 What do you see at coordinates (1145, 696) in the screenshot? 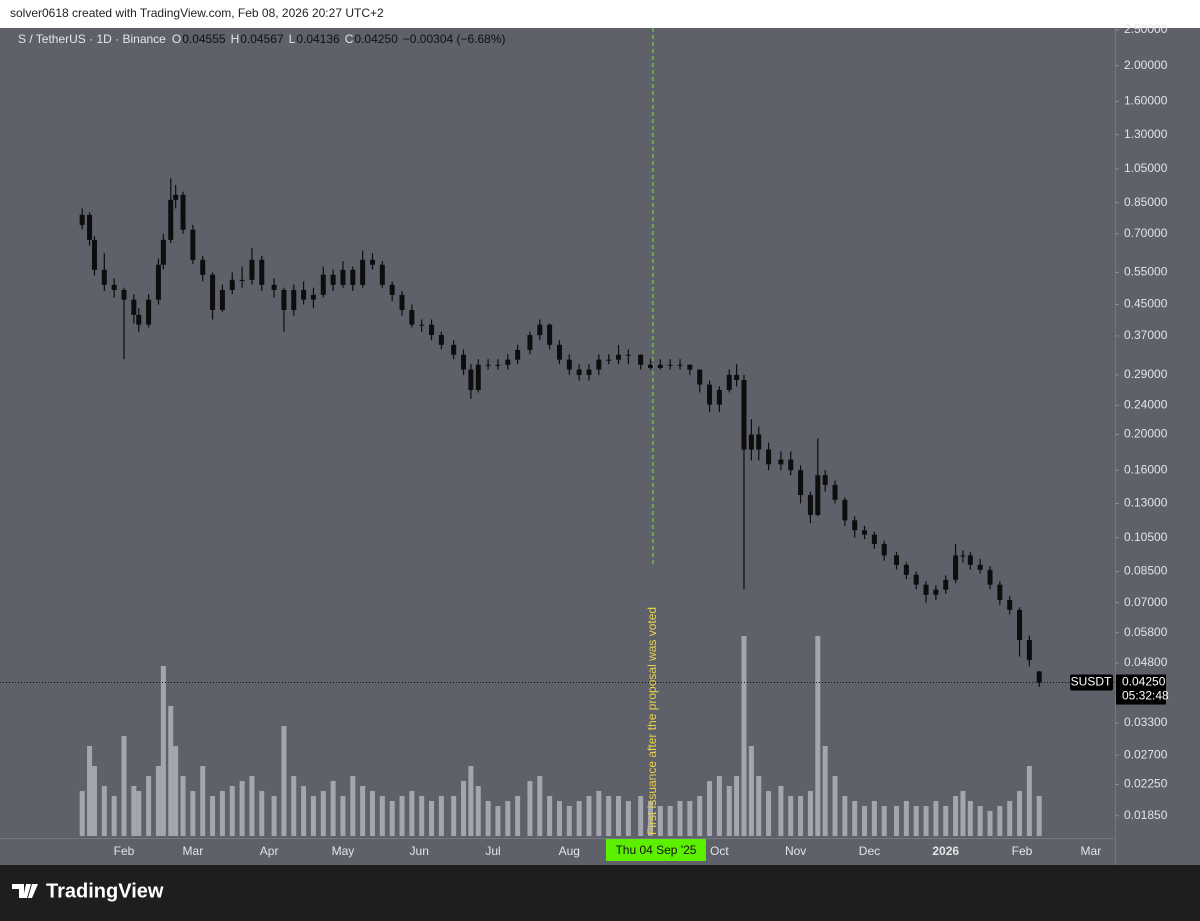
I see `countdown-text: 05:32:48` at bounding box center [1145, 696].